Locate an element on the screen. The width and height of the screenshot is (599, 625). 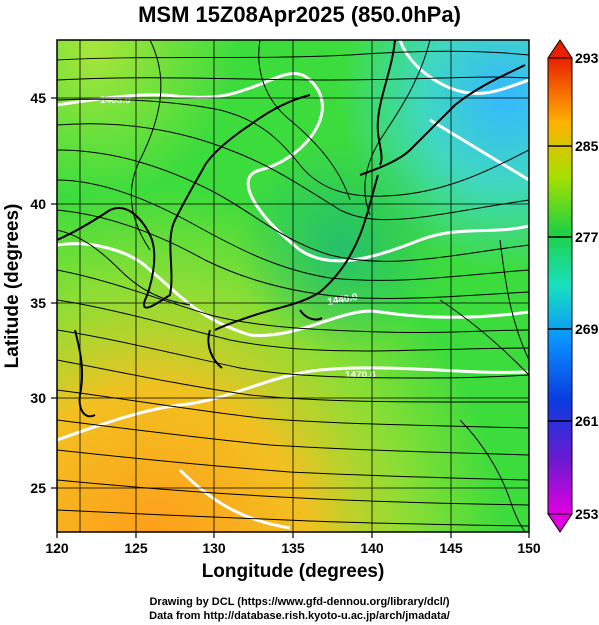
colorbar-label: 293 is located at coordinates (587, 58).